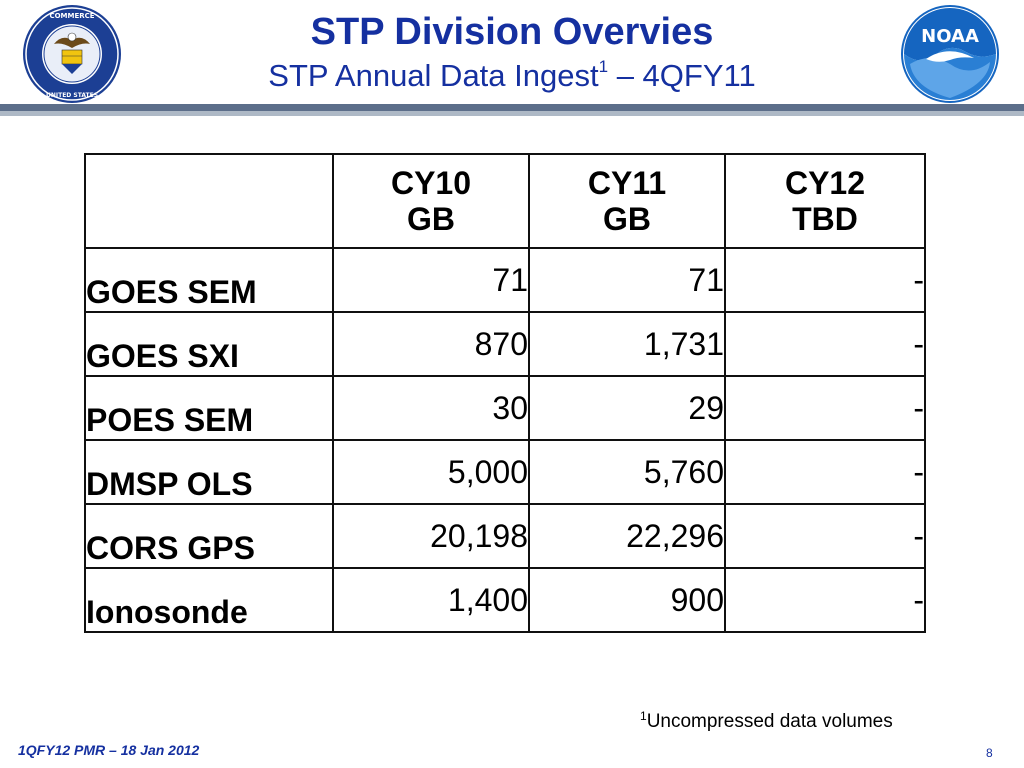  What do you see at coordinates (209, 280) in the screenshot?
I see `row-label: GOES SEM` at bounding box center [209, 280].